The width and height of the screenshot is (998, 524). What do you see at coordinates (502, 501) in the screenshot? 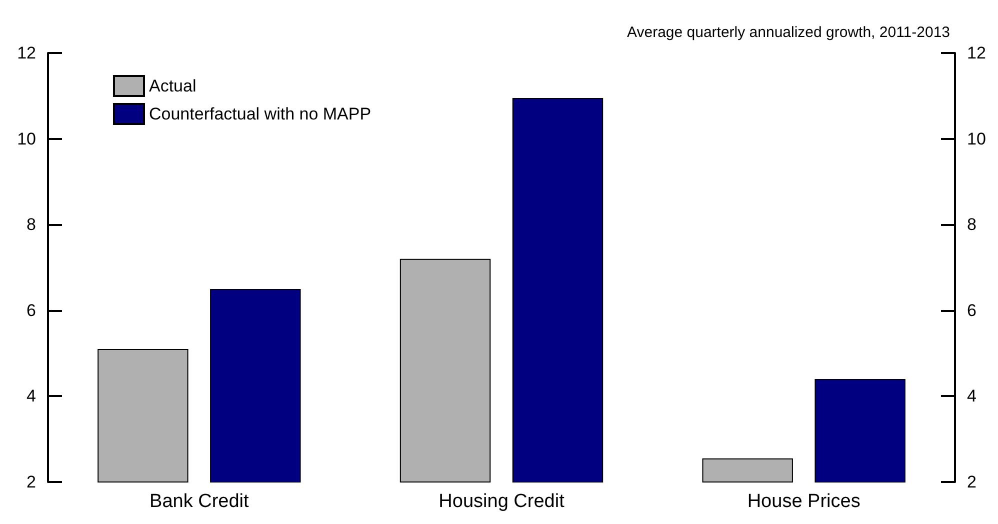
I see `x-tick-label: Housing Credit` at bounding box center [502, 501].